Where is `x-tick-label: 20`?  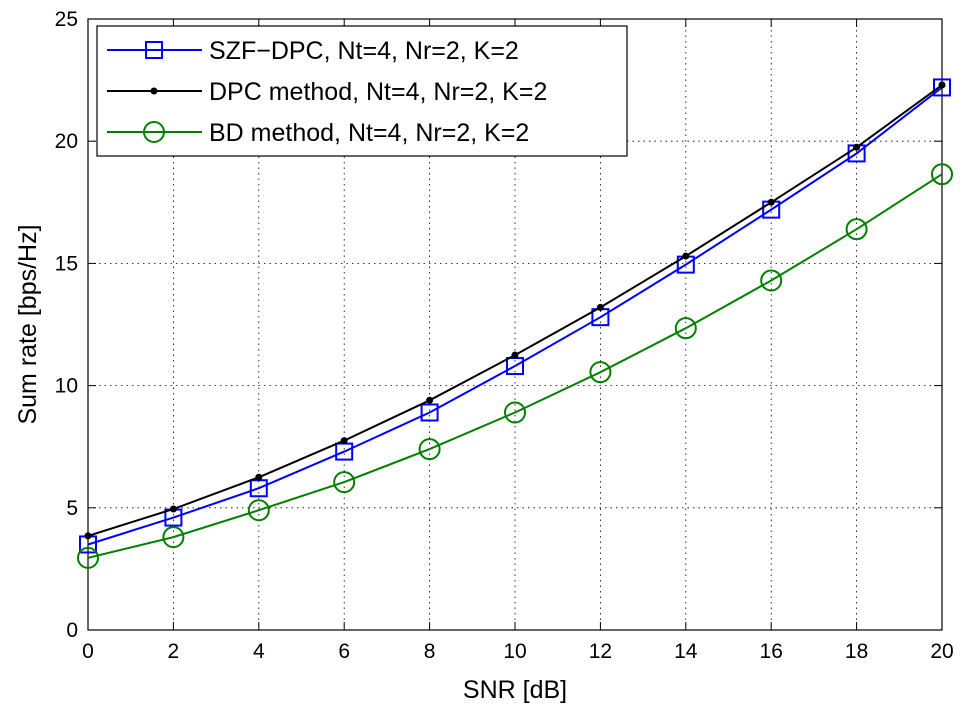 x-tick-label: 20 is located at coordinates (941, 651).